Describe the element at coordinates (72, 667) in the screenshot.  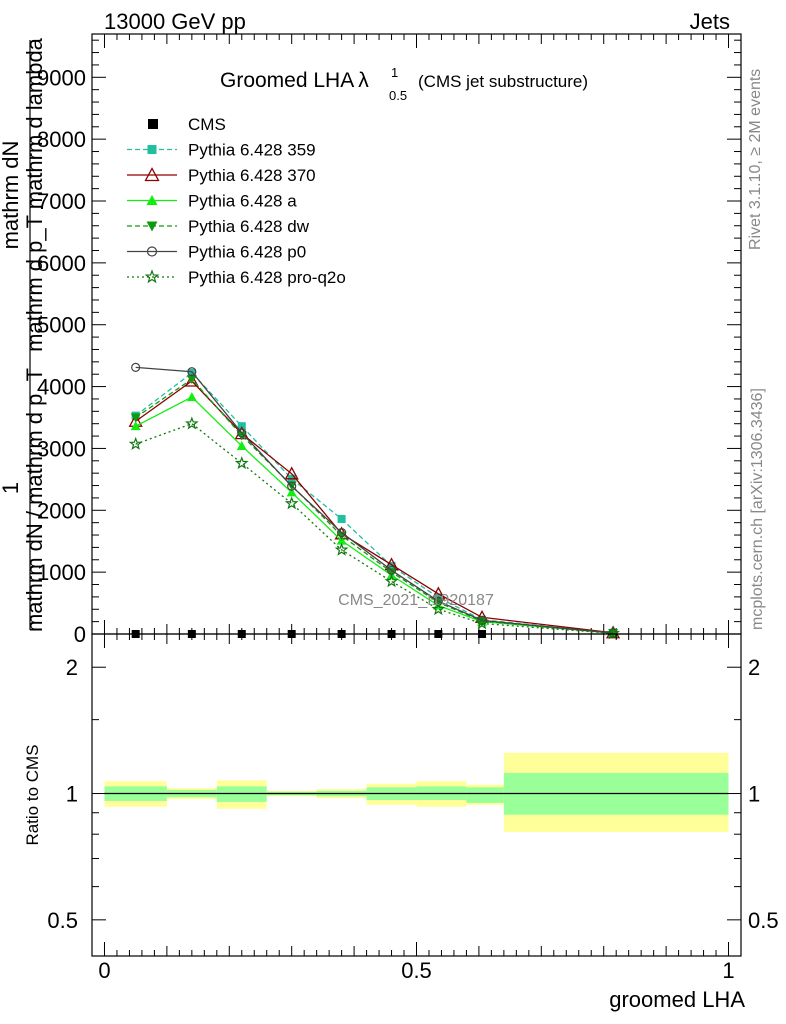
I see `ratio-y-tick-label: 2` at that location.